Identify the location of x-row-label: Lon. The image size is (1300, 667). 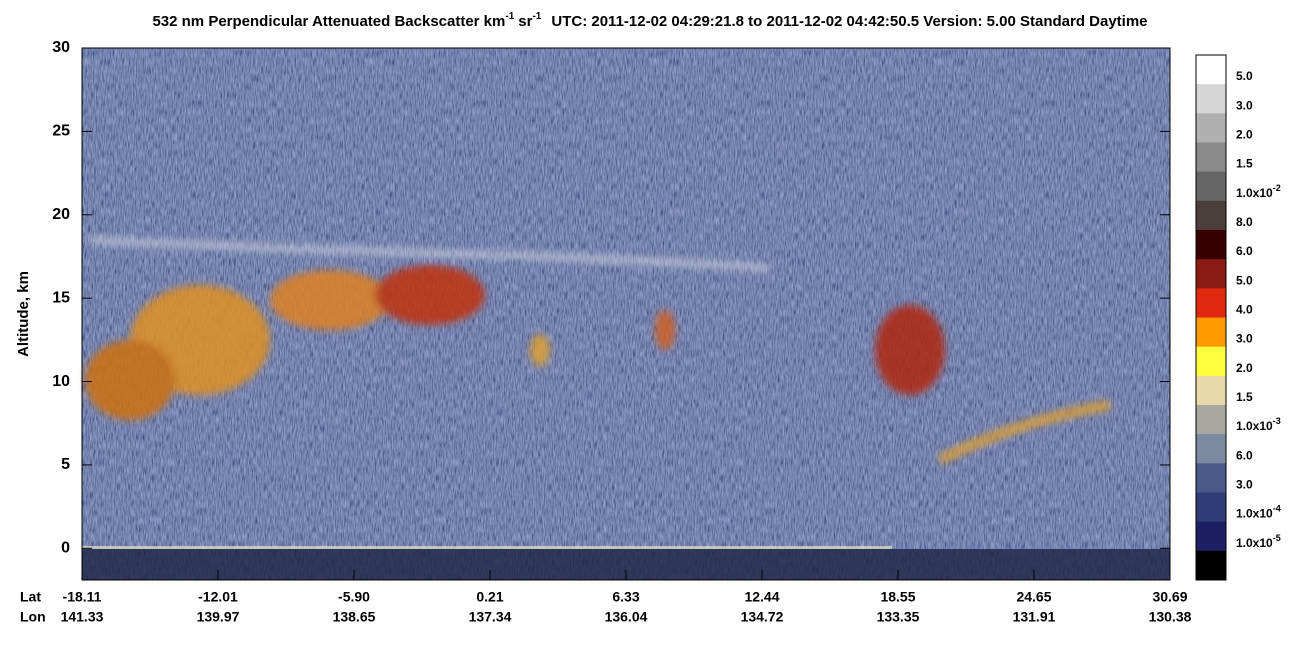
(33, 617).